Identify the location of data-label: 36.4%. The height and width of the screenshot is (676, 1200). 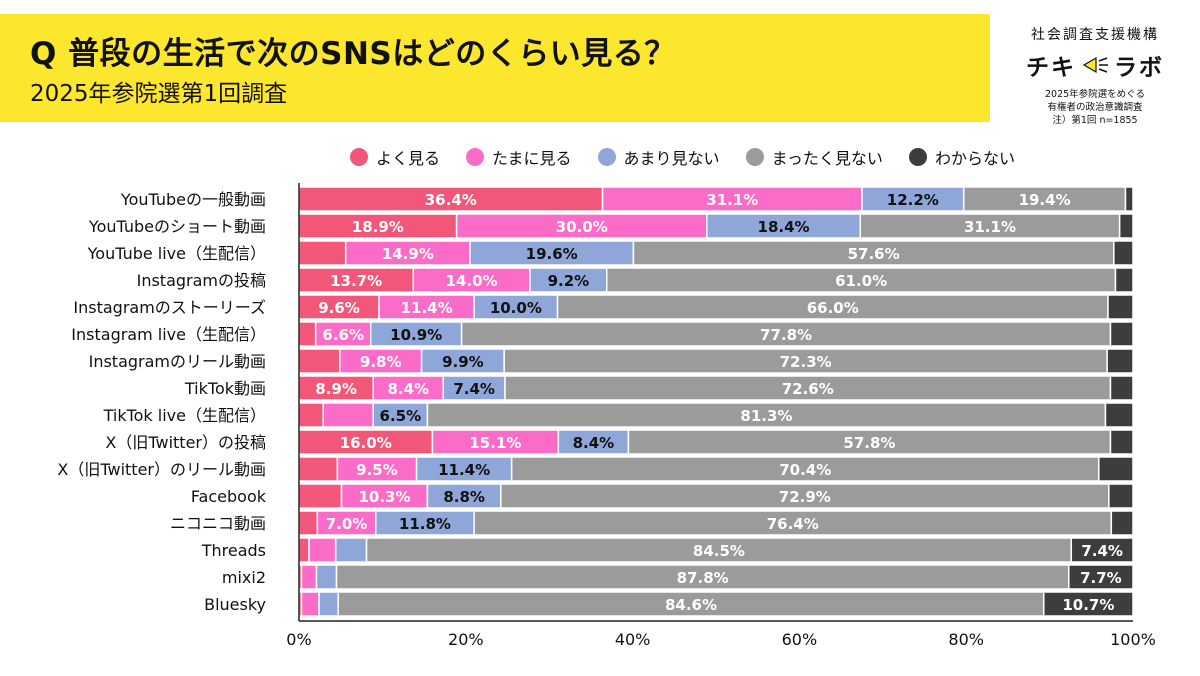
(451, 200).